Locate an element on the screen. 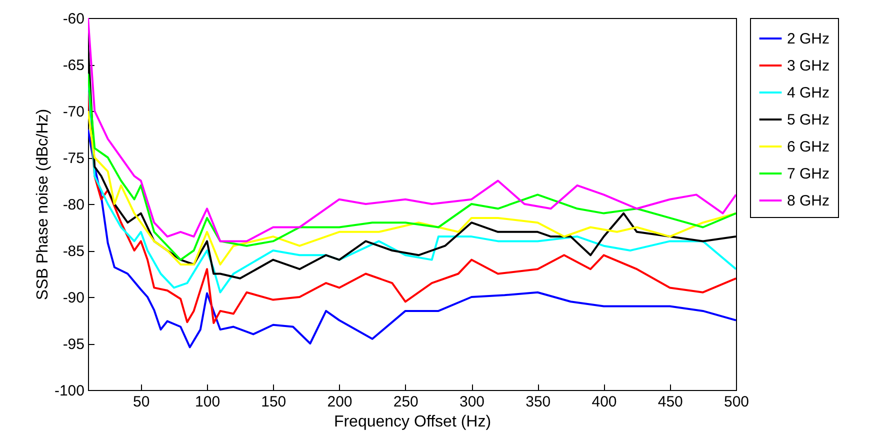  y-tick-label: -75 is located at coordinates (73, 158).